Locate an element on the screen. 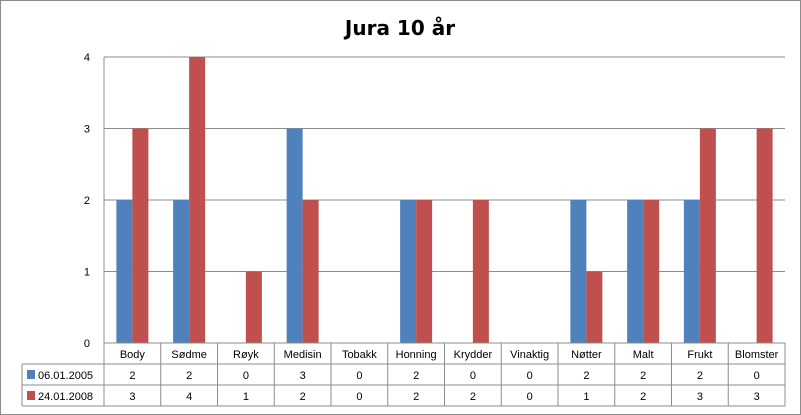  category-label: Body is located at coordinates (133, 355).